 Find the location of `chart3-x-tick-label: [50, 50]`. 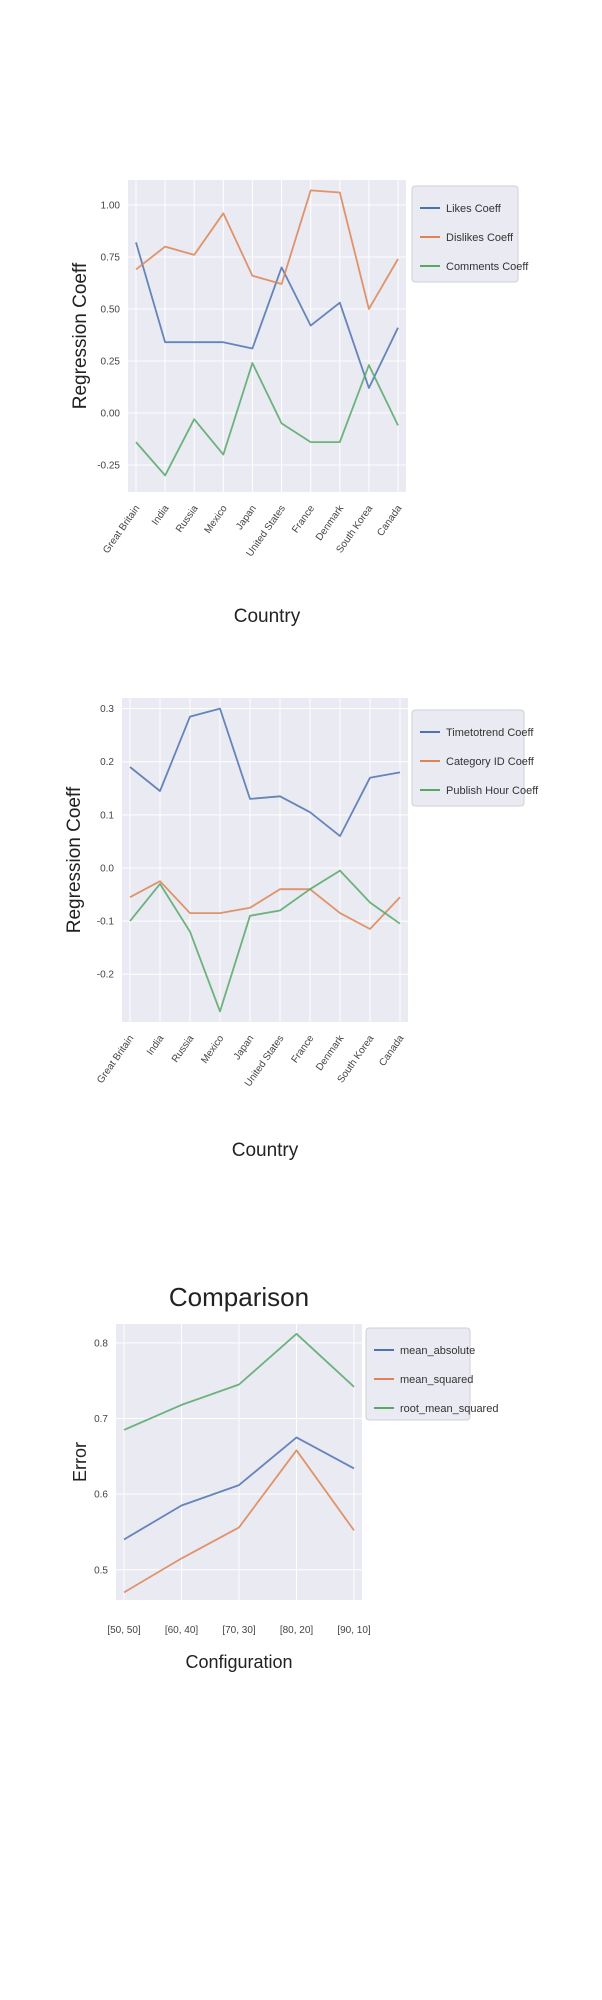

chart3-x-tick-label: [50, 50] is located at coordinates (124, 1630).